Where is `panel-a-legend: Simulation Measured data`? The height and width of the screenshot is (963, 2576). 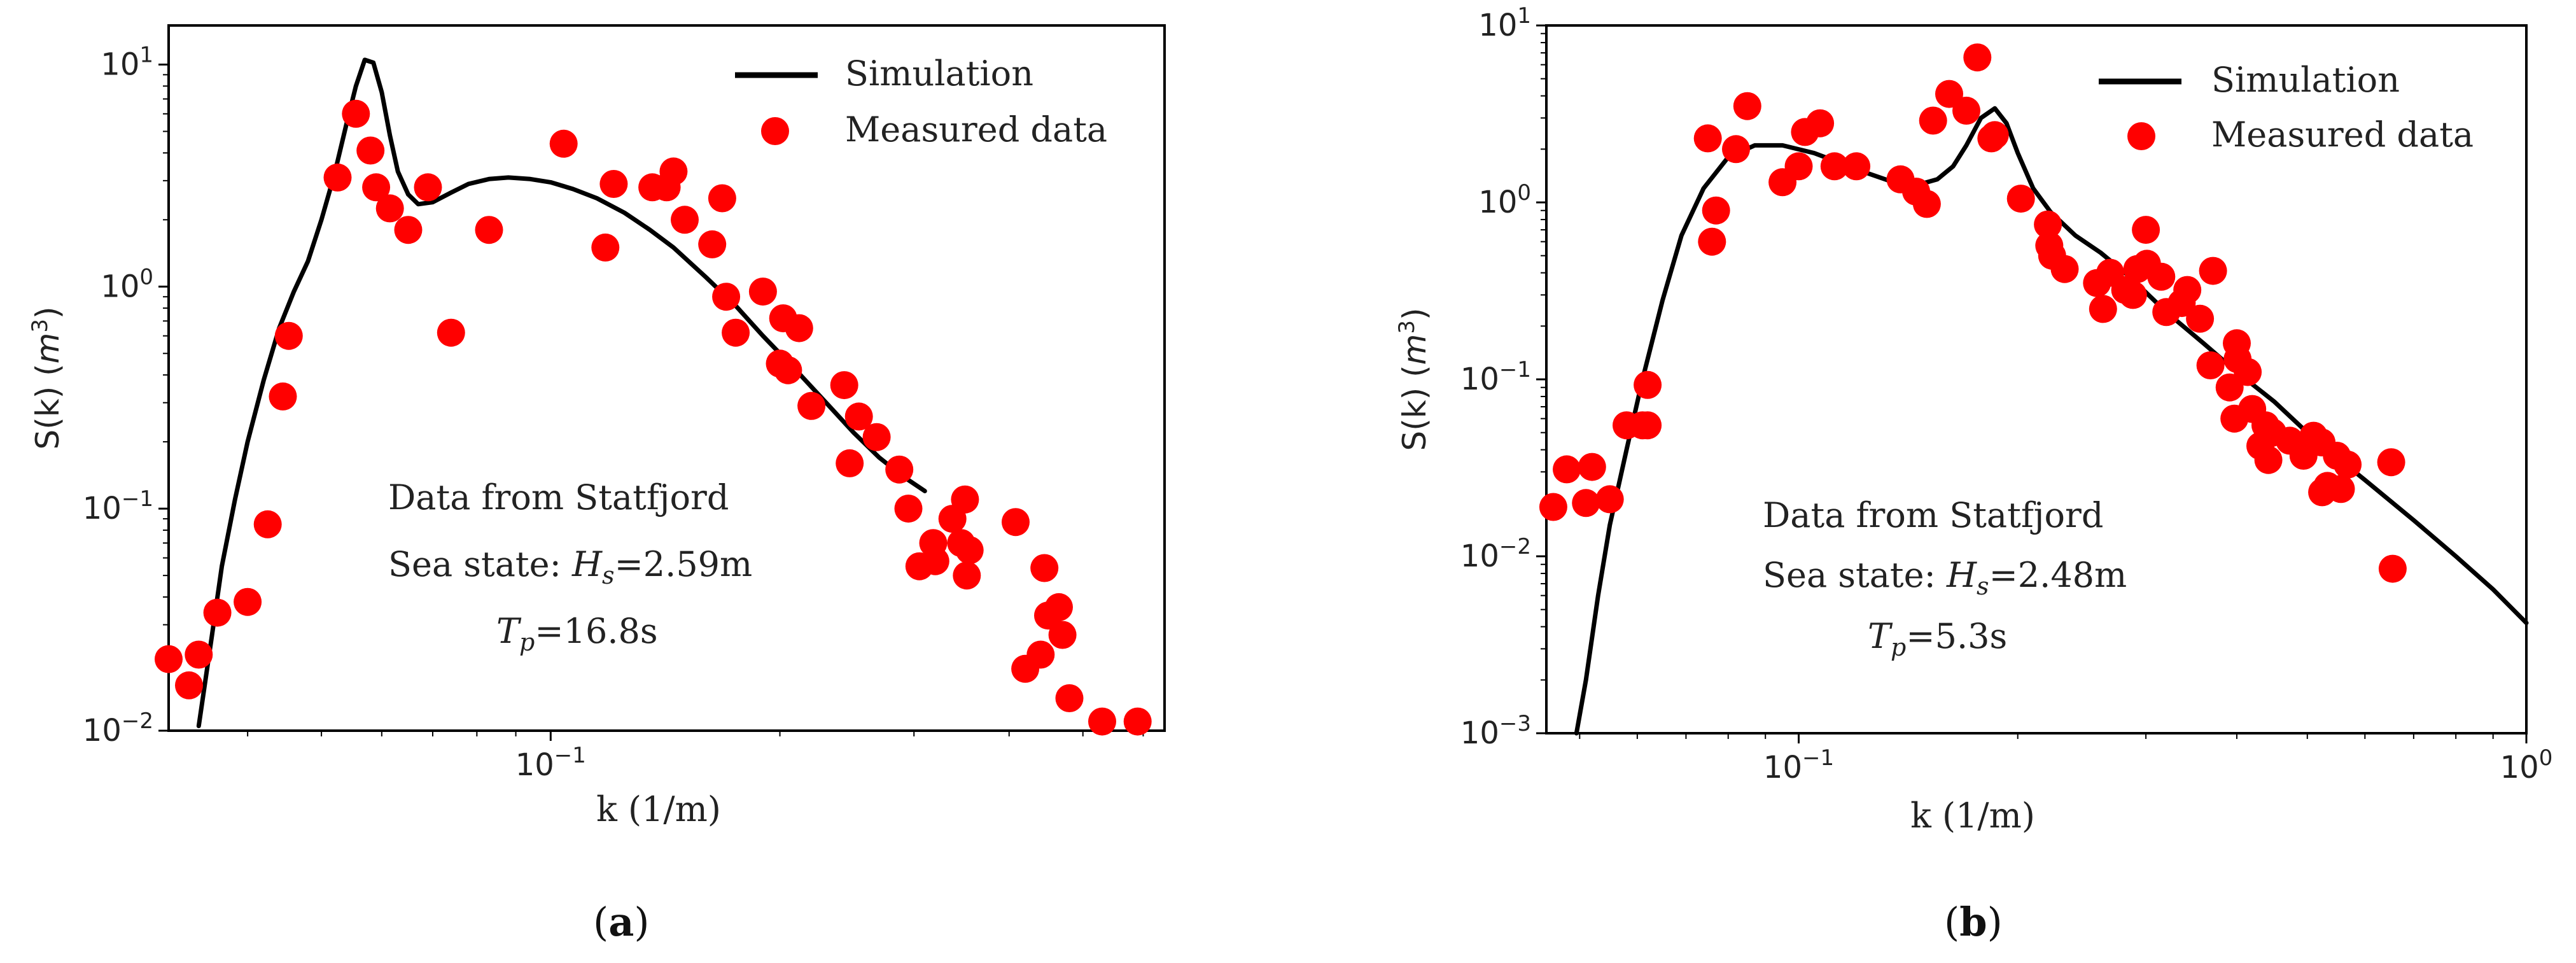
panel-a-legend: Simulation Measured data is located at coordinates (921, 101).